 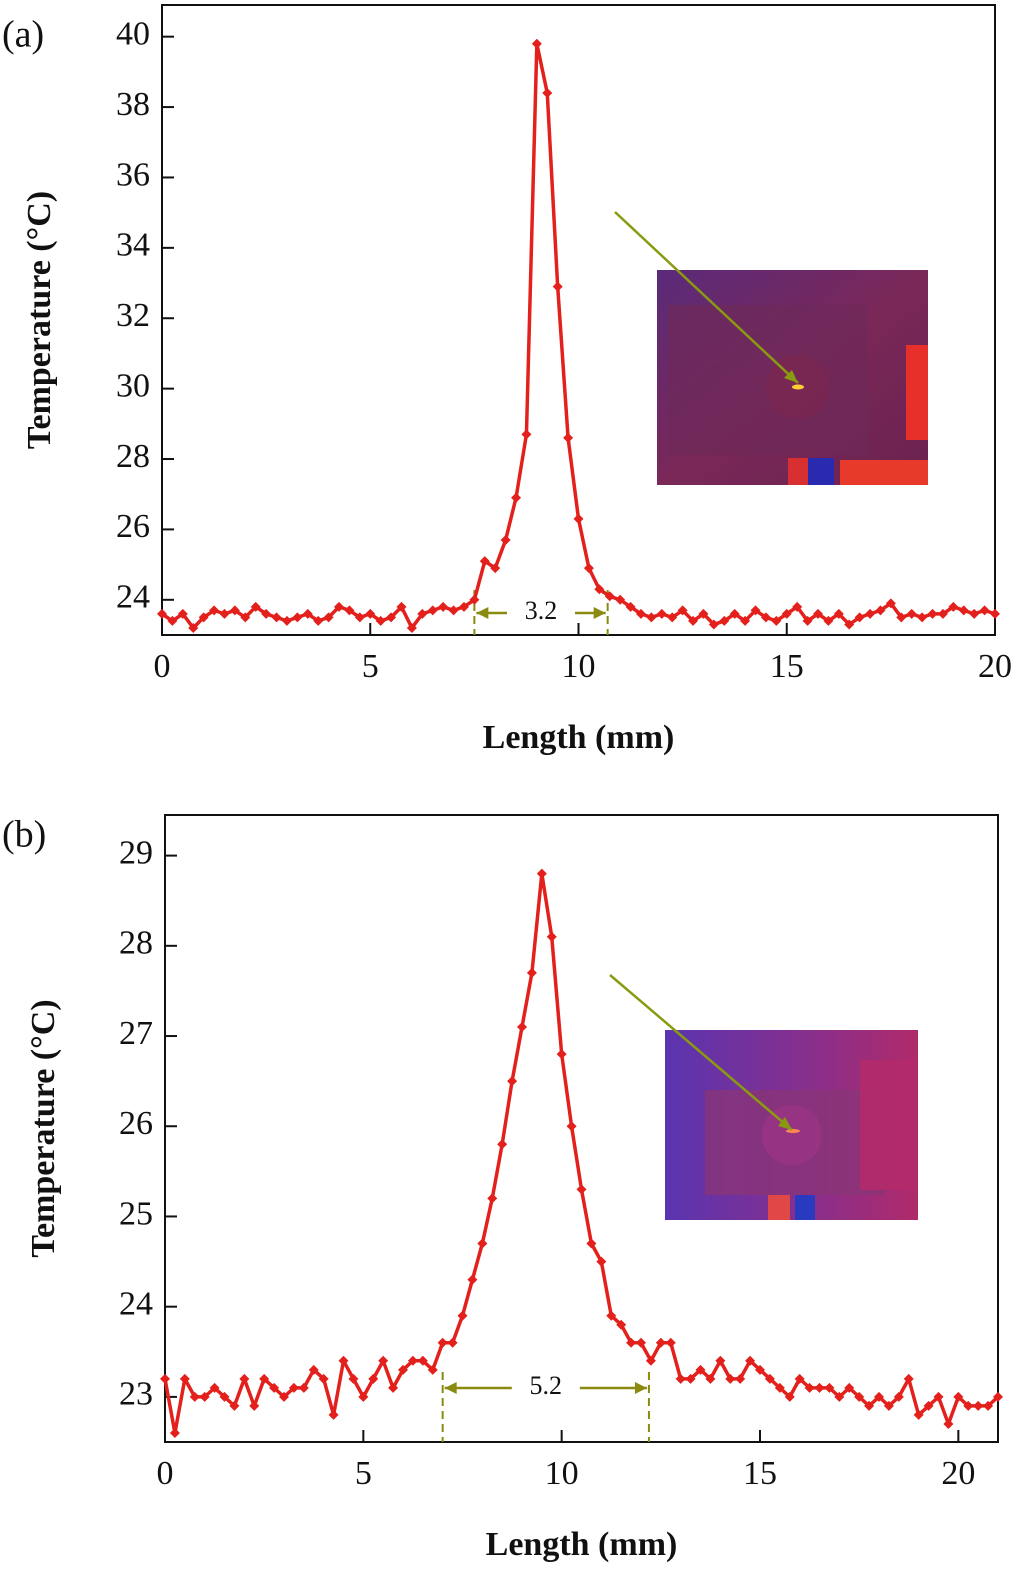 What do you see at coordinates (787, 666) in the screenshot?
I see `x-tick-label: 15` at bounding box center [787, 666].